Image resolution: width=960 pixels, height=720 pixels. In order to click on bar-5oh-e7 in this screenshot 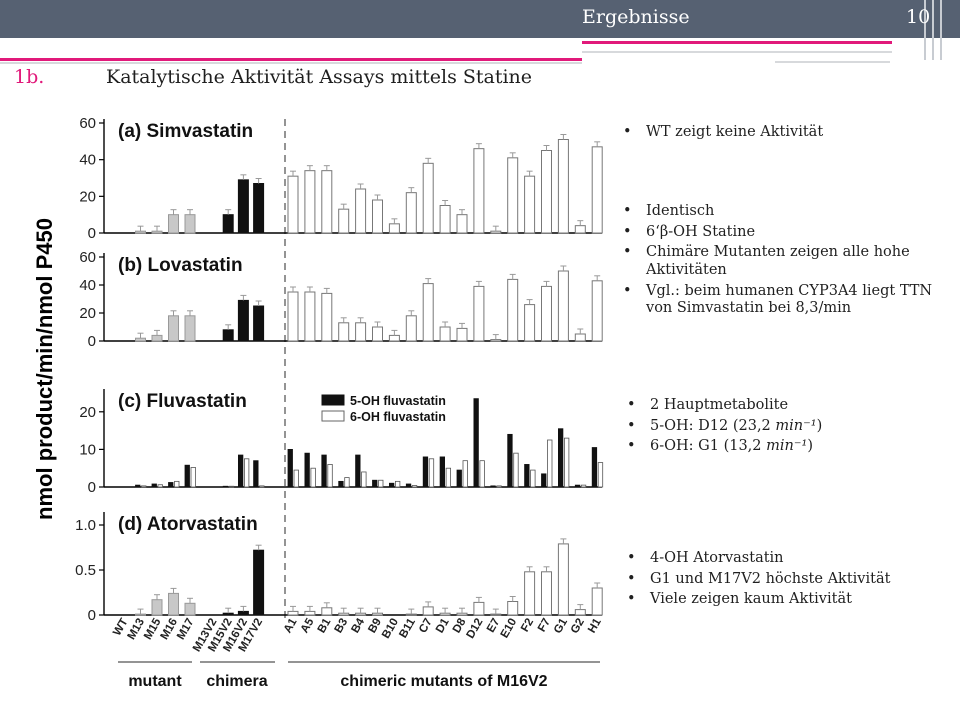, I will do `click(493, 486)`.